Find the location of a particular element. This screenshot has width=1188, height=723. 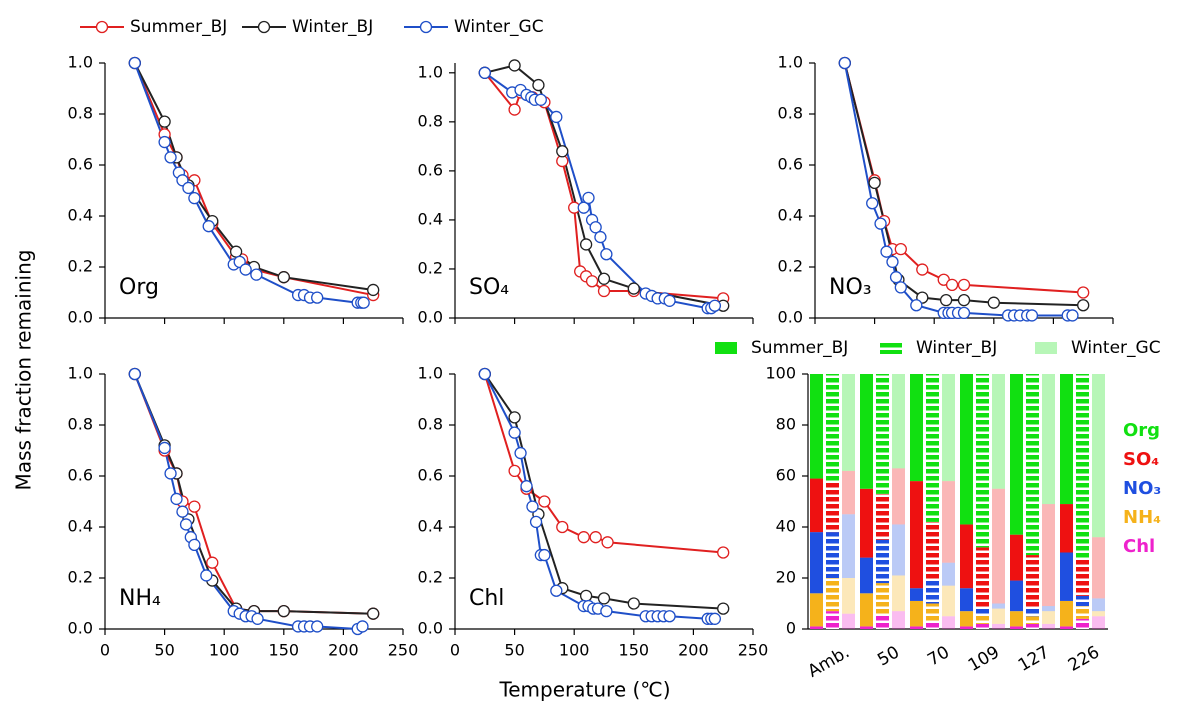

y-tick-label: 0.6 is located at coordinates (430, 475).